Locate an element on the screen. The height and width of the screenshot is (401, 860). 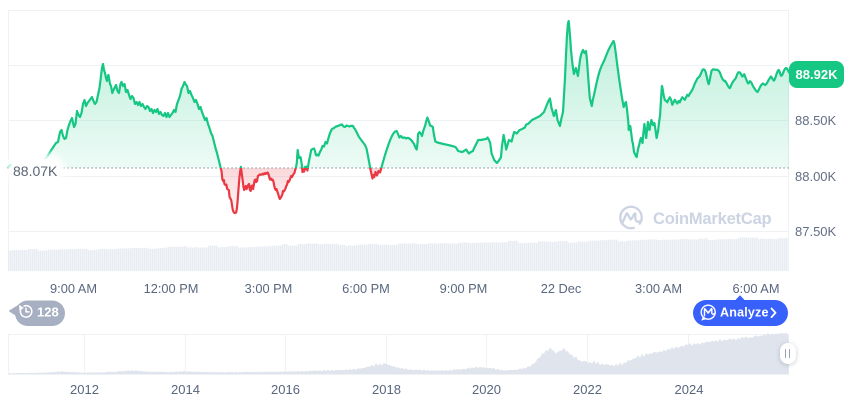
svg-text: 128 is located at coordinates (48, 311).